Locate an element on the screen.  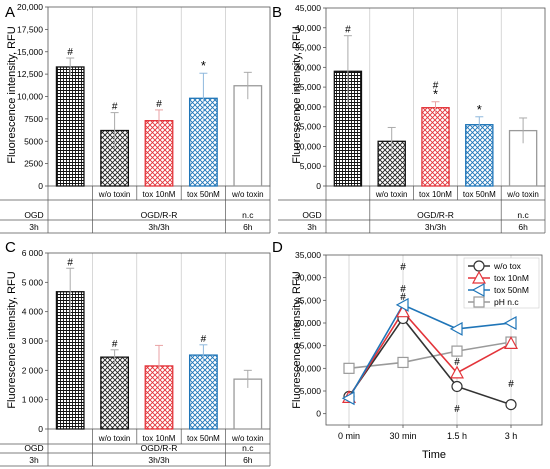
y-tick-label: 7500 is located at coordinates (33, 119).